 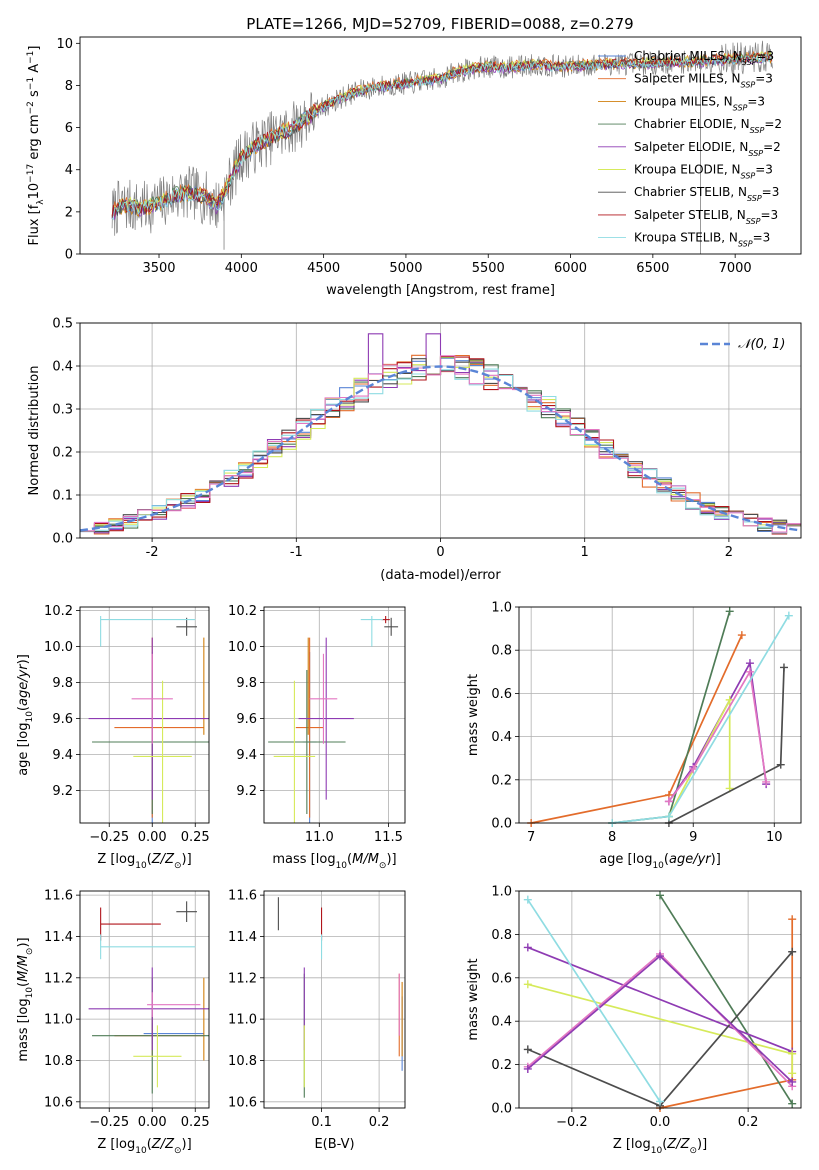 I want to click on legend-label: Kroupa STELIB, NSSP=3, so click(x=702, y=240).